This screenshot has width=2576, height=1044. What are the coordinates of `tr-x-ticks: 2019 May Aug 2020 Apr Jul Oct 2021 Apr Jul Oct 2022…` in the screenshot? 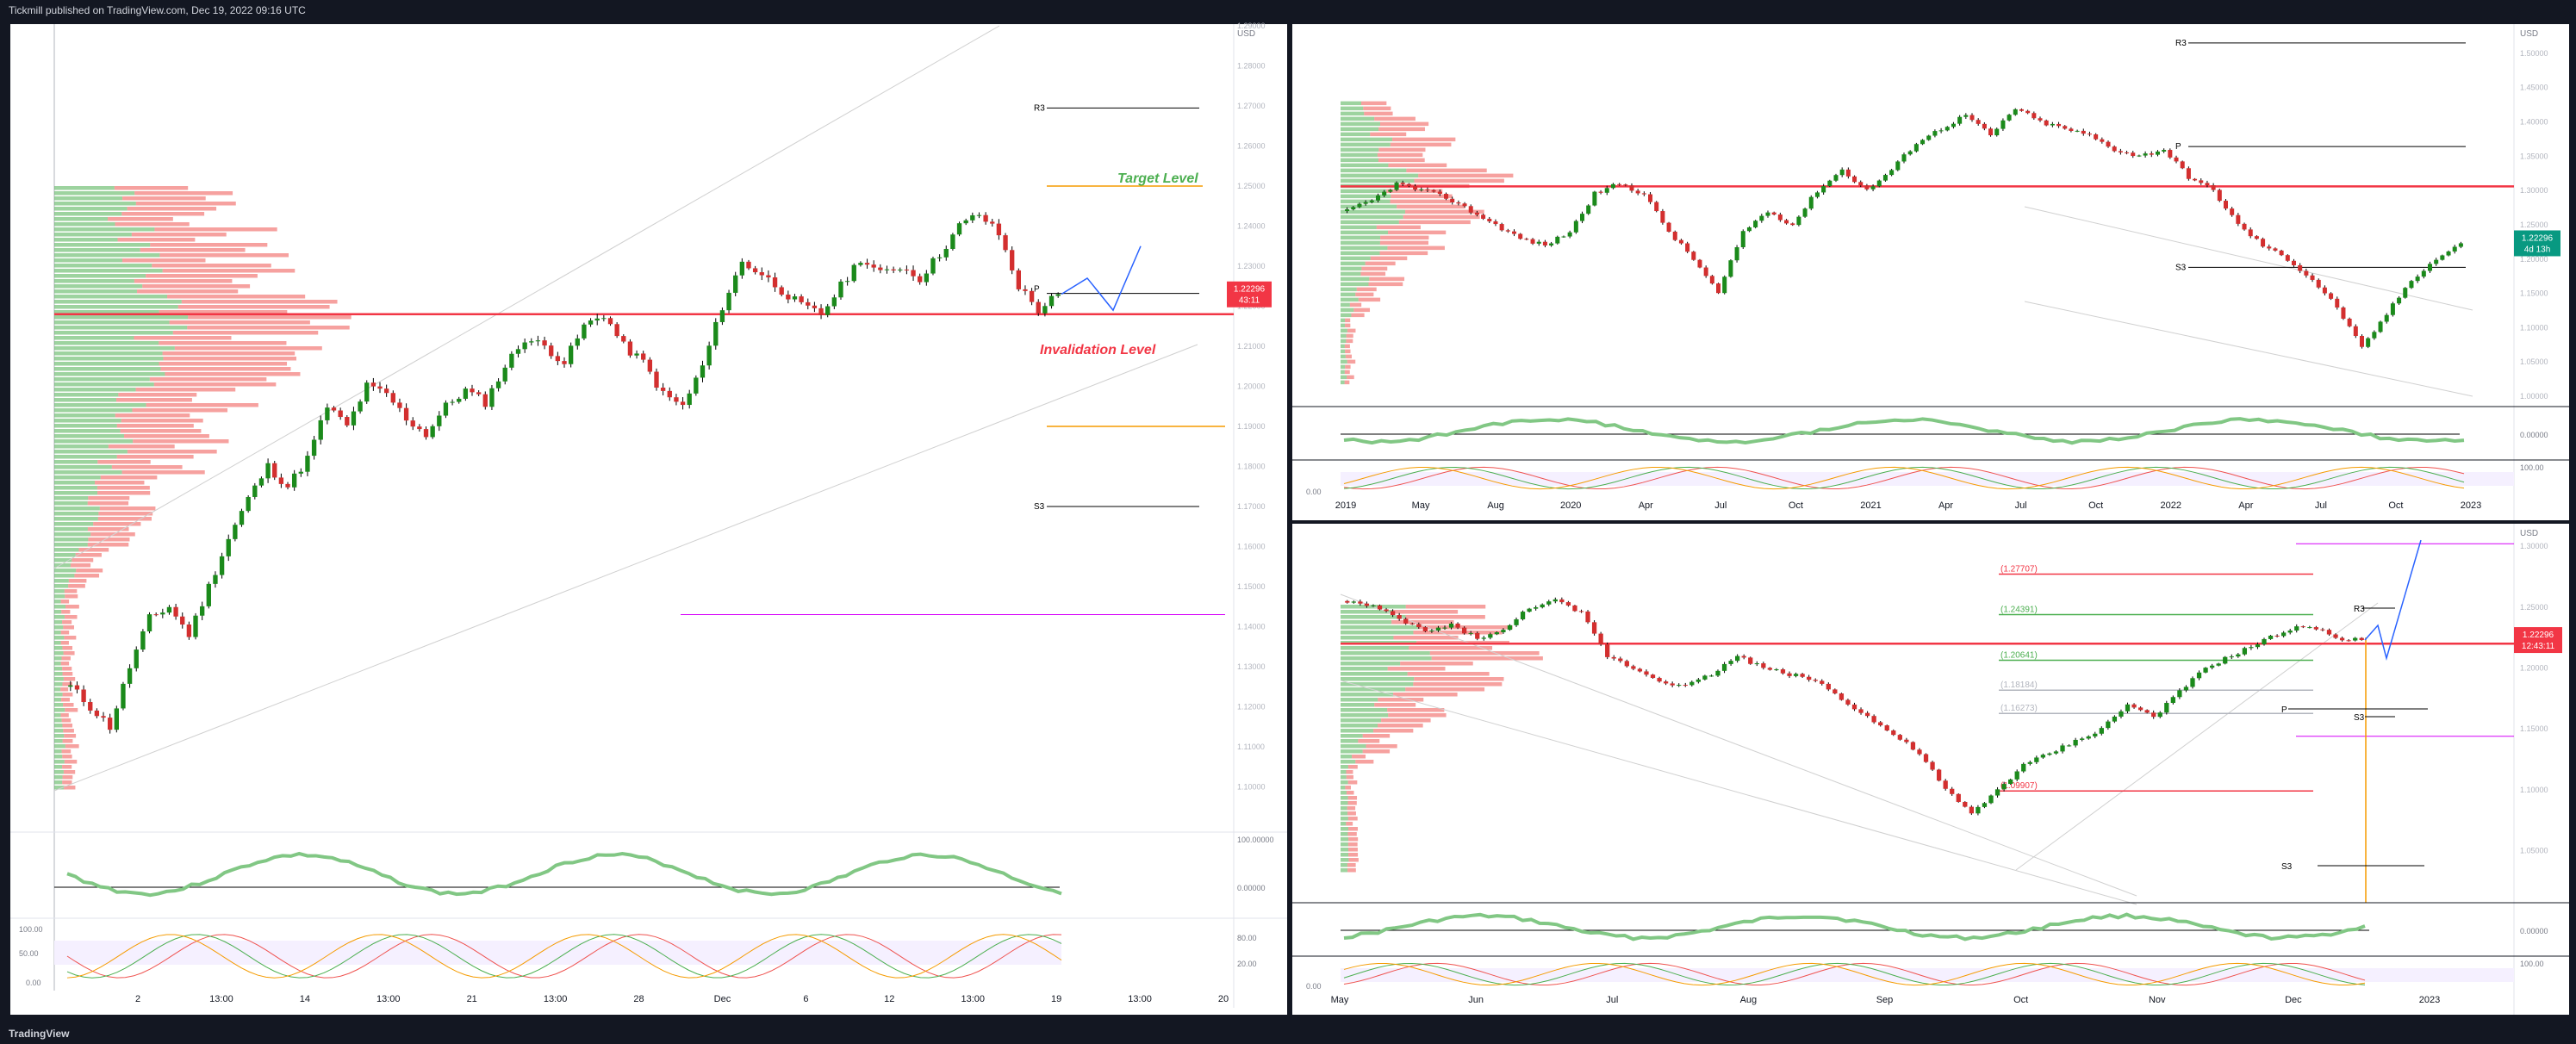 It's located at (1908, 505).